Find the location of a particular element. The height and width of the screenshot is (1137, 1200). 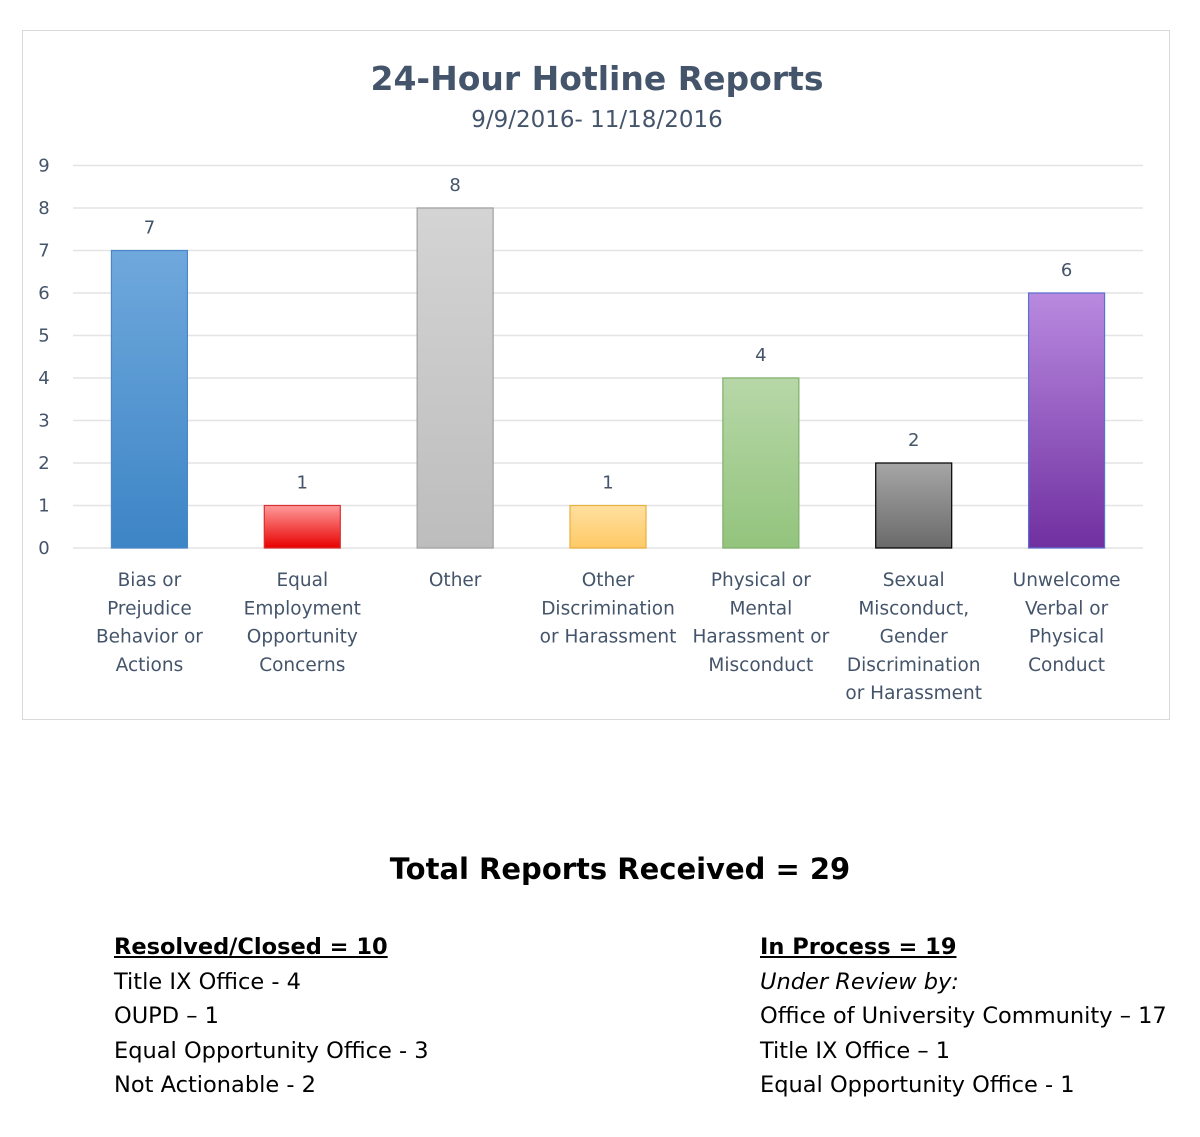

resolved-item: Title IX Office - 4 is located at coordinates (207, 981).